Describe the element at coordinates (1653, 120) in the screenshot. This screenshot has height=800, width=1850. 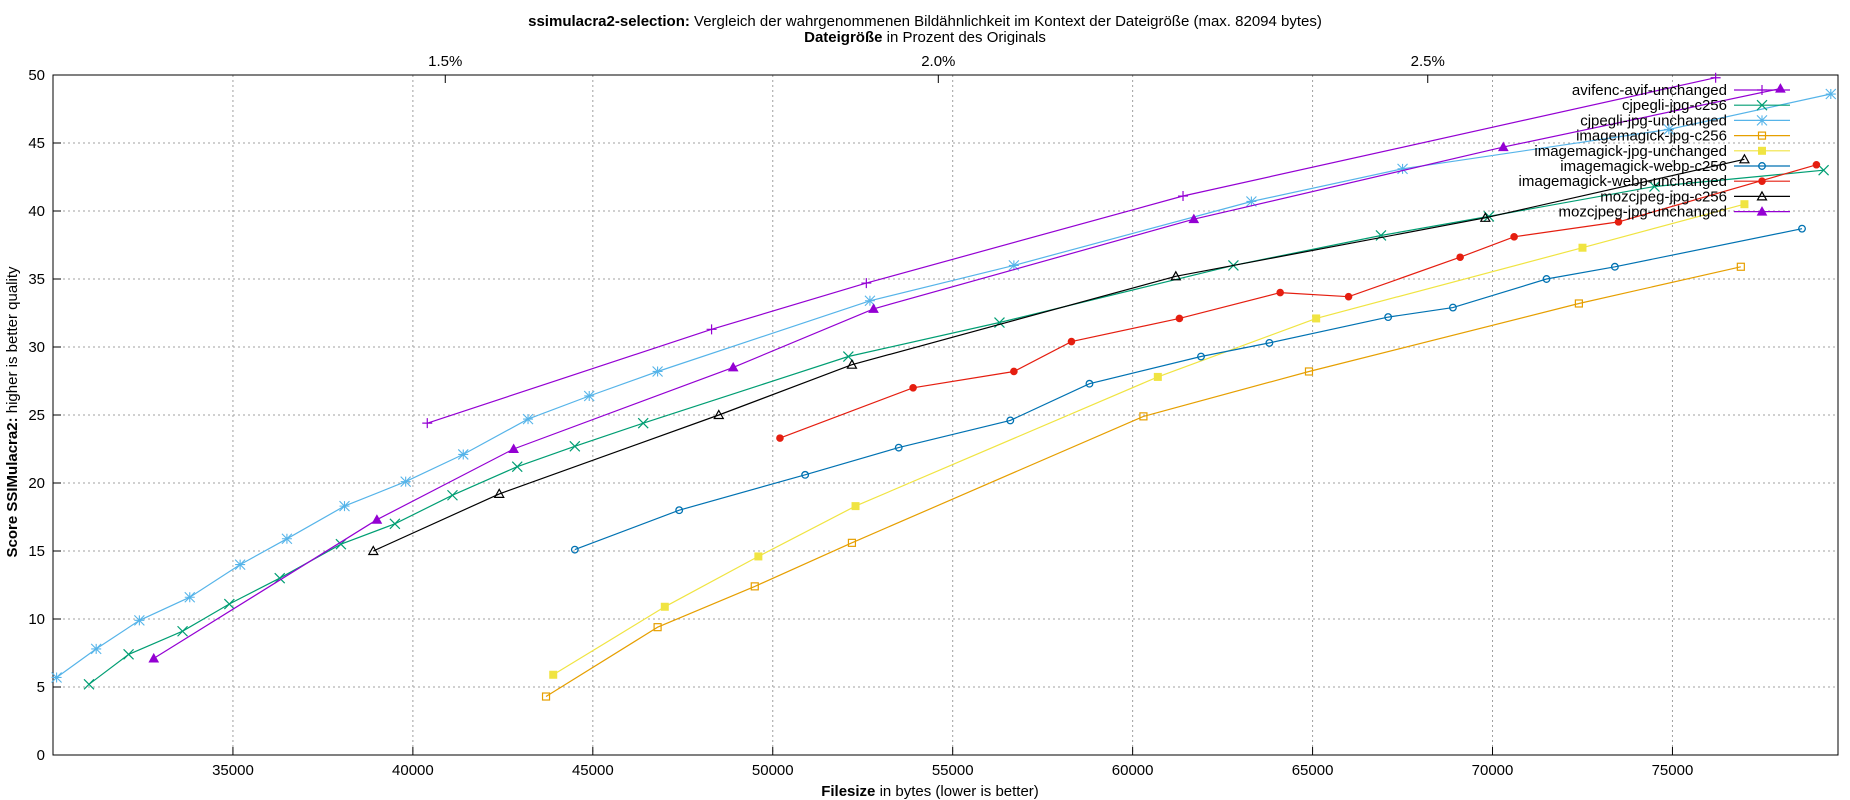
I see `legend-label: cjpegli-jpg-unchanged` at that location.